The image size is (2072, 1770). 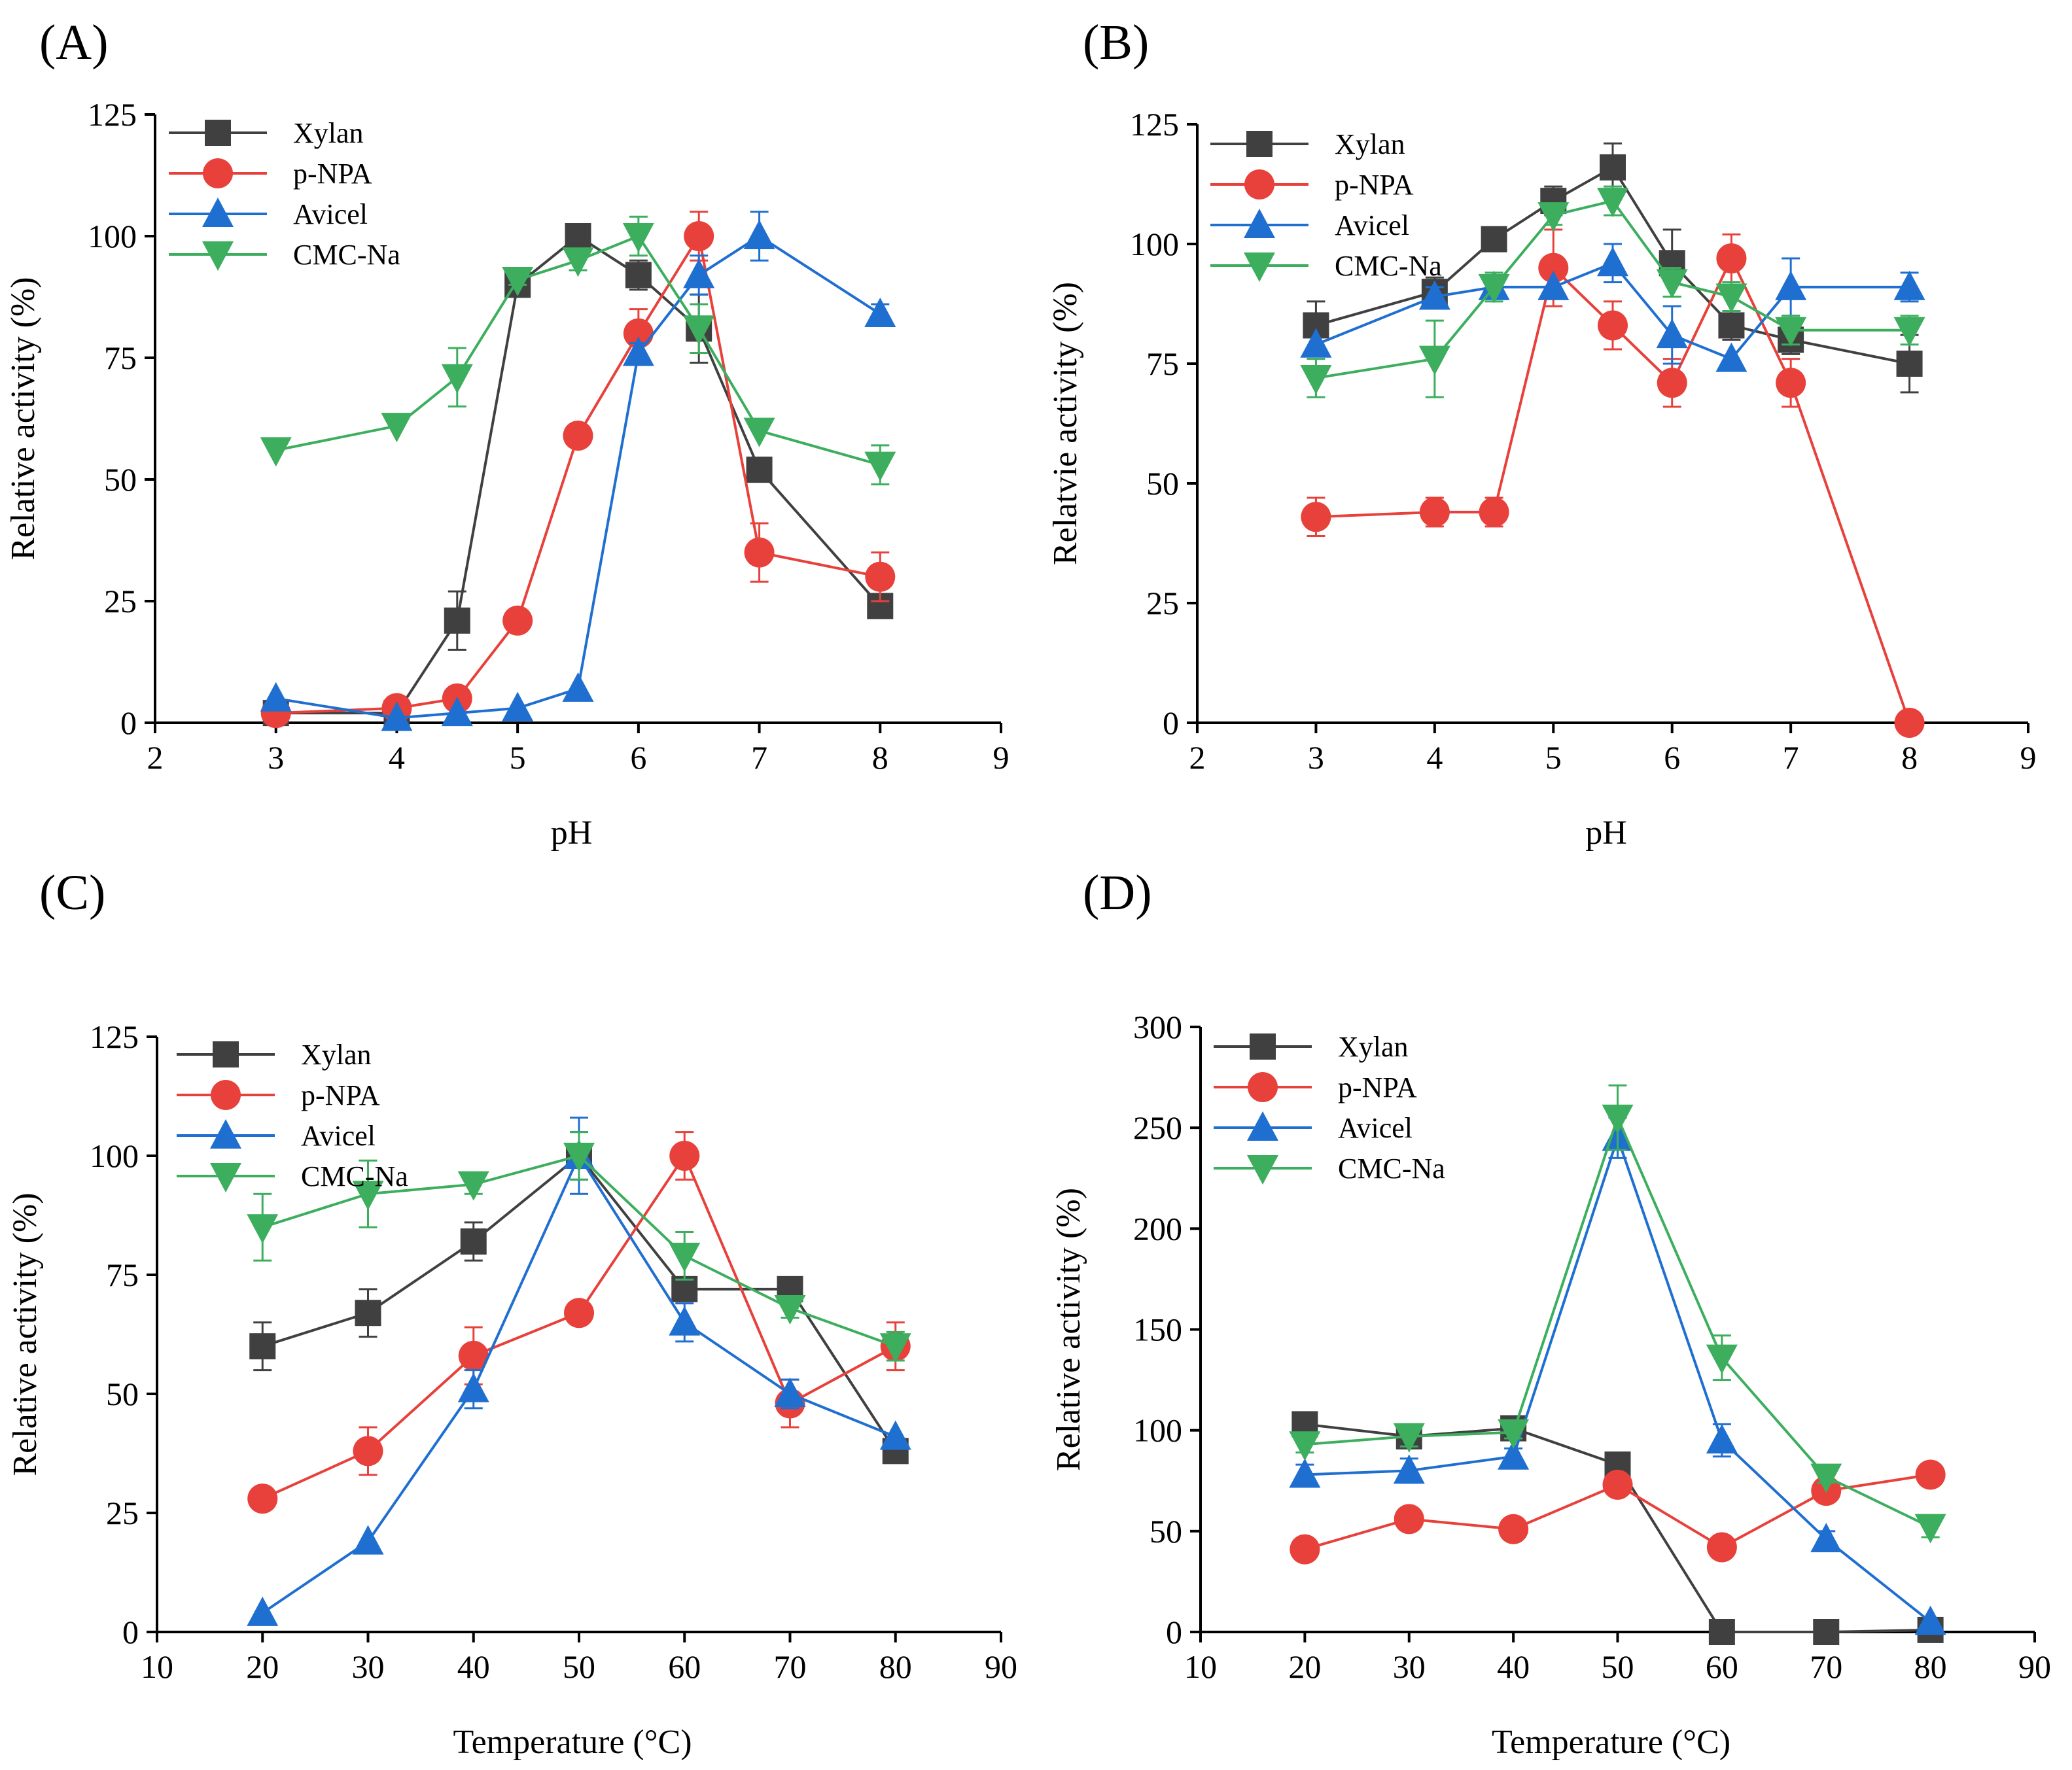 What do you see at coordinates (1157, 1127) in the screenshot?
I see `panel-d-y-tick-label: 250` at bounding box center [1157, 1127].